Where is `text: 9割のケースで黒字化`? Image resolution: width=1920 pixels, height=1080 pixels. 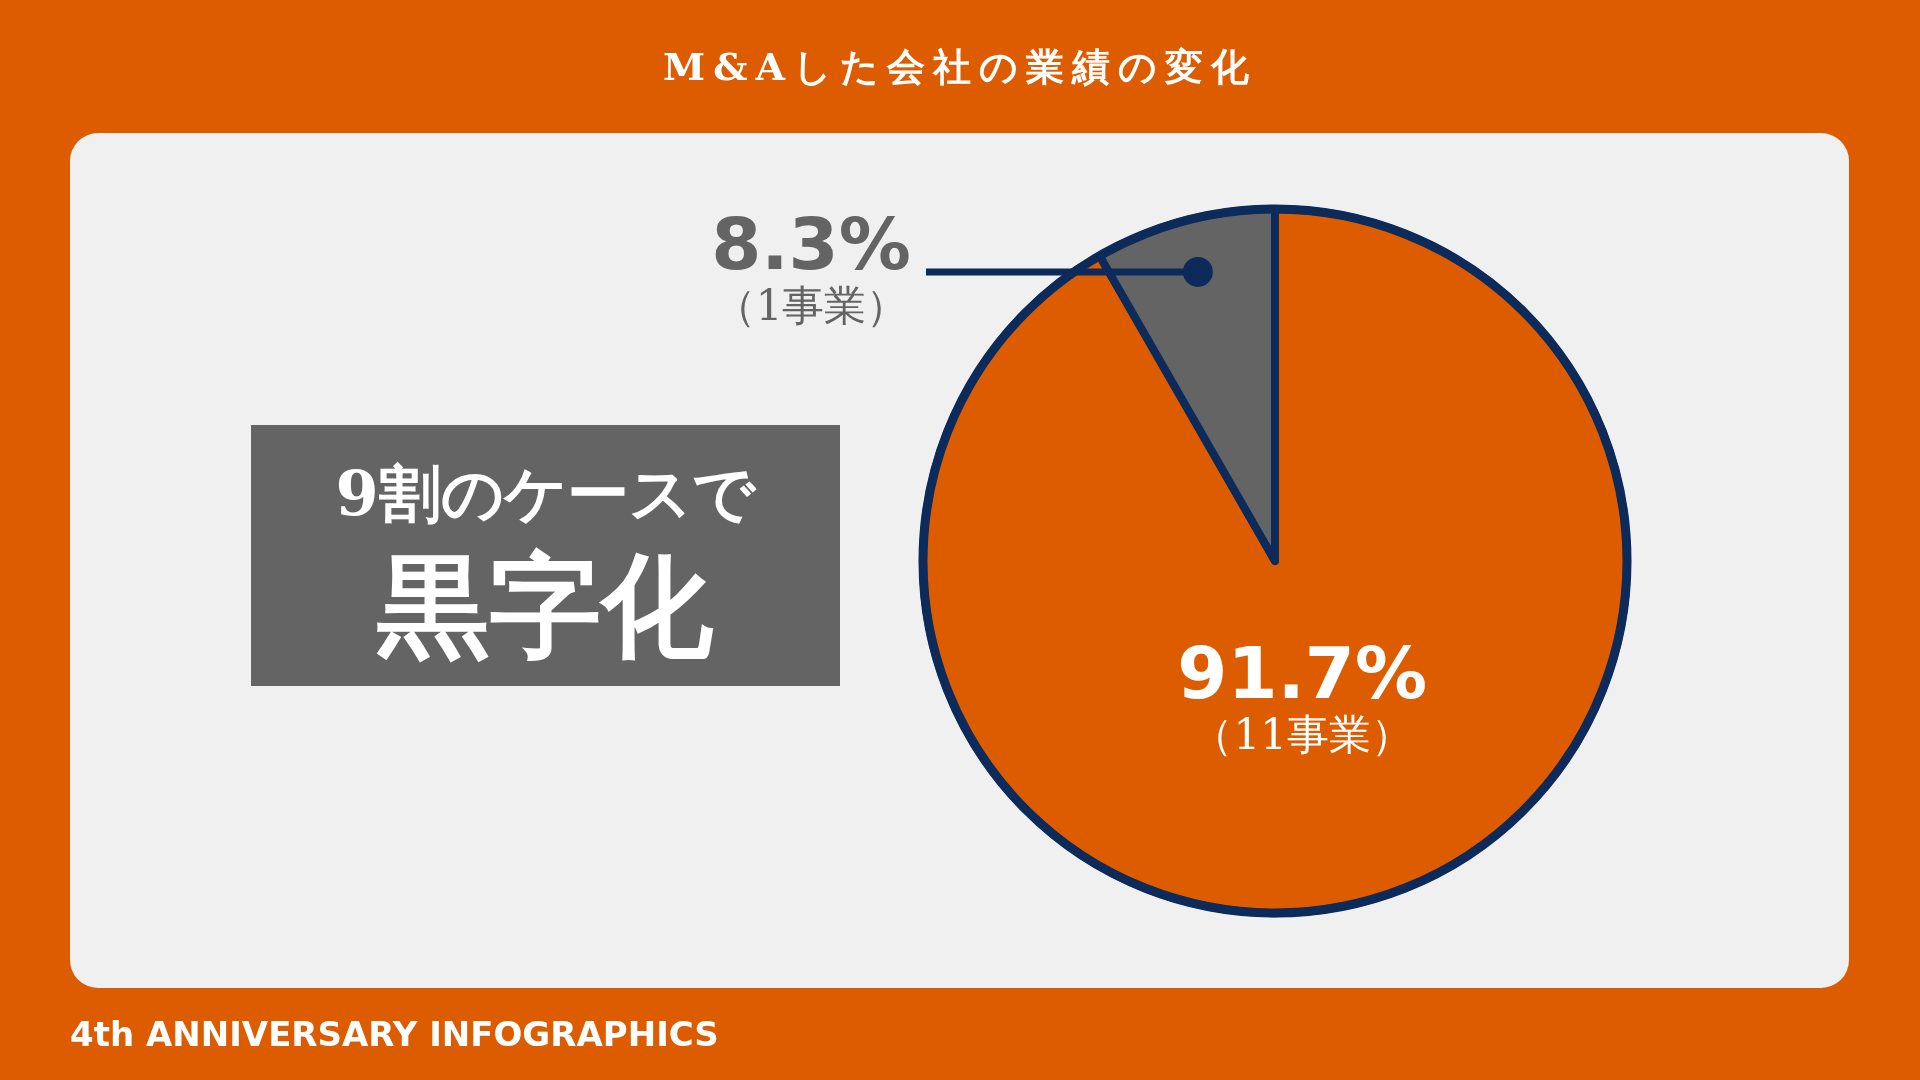 text: 9割のケースで黒字化 is located at coordinates (546, 564).